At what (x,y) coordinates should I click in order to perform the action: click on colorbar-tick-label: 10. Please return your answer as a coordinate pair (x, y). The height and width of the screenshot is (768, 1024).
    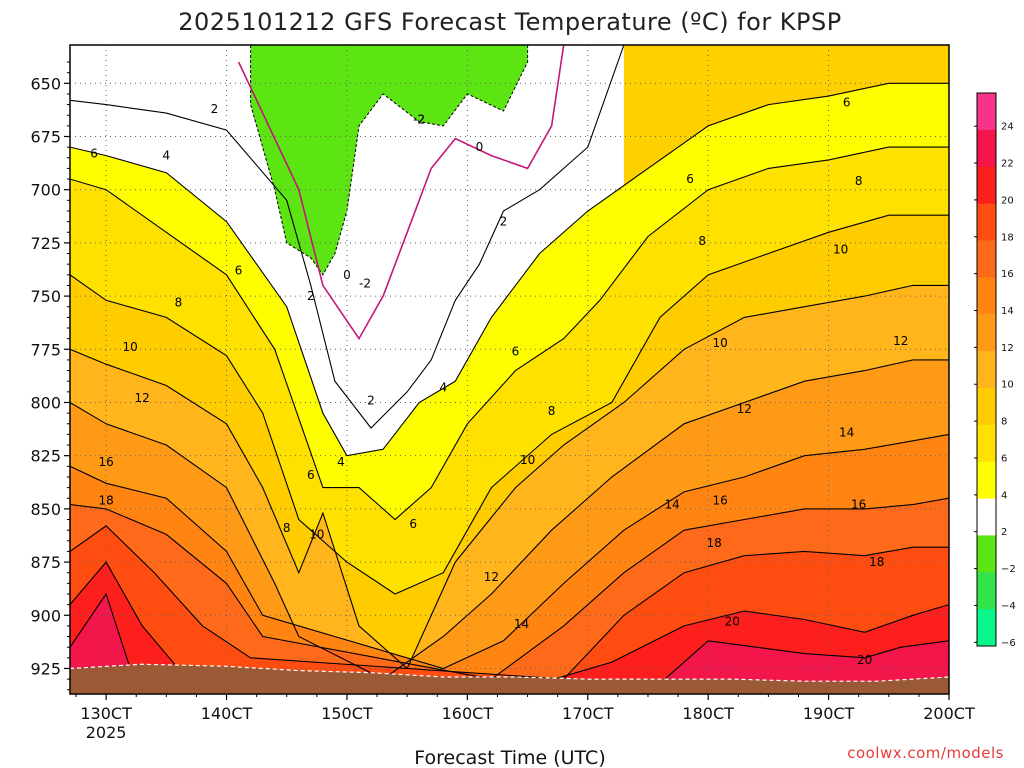
    Looking at the image, I should click on (1007, 385).